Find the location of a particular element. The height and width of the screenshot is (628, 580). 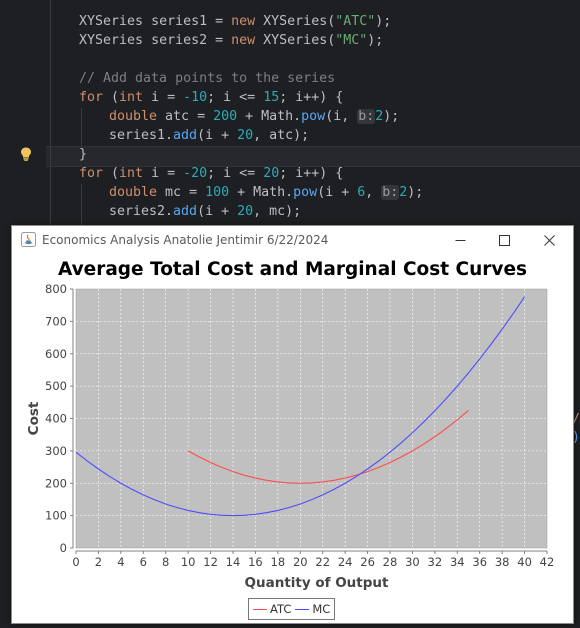

close-icon is located at coordinates (549, 240).